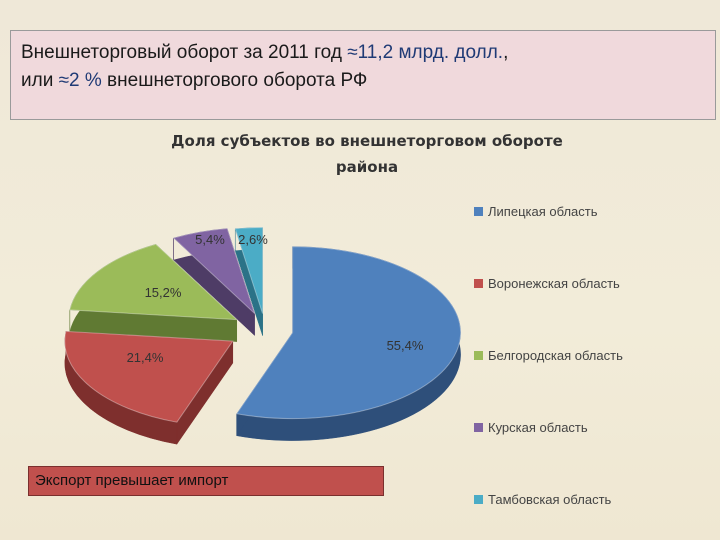  What do you see at coordinates (367, 167) in the screenshot?
I see `chart-title-line-2: района` at bounding box center [367, 167].